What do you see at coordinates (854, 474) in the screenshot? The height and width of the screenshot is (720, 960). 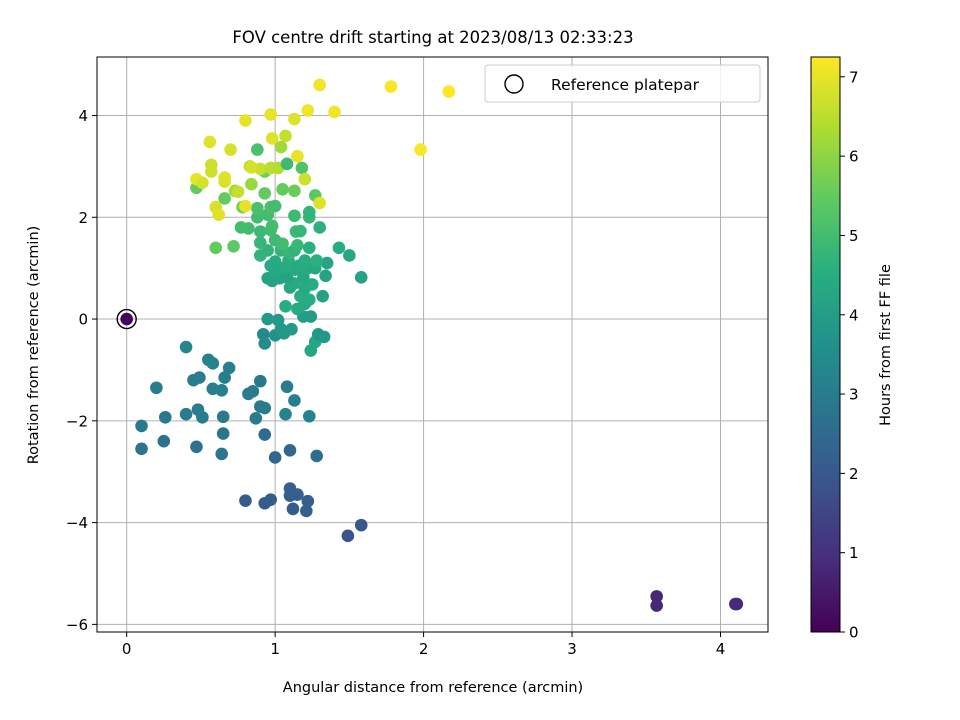 I see `colorbar-tick-label: 2` at bounding box center [854, 474].